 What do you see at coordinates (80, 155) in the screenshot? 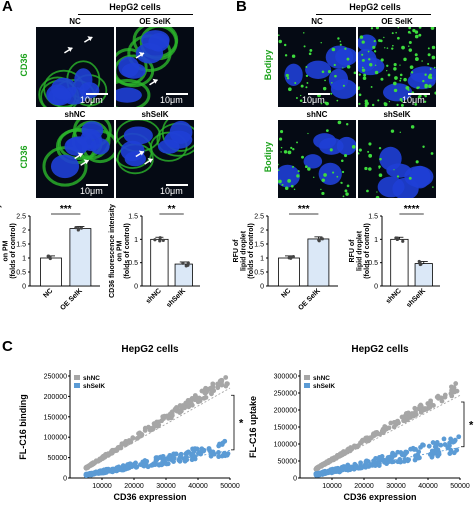
I see `arrow-icon` at bounding box center [80, 155].